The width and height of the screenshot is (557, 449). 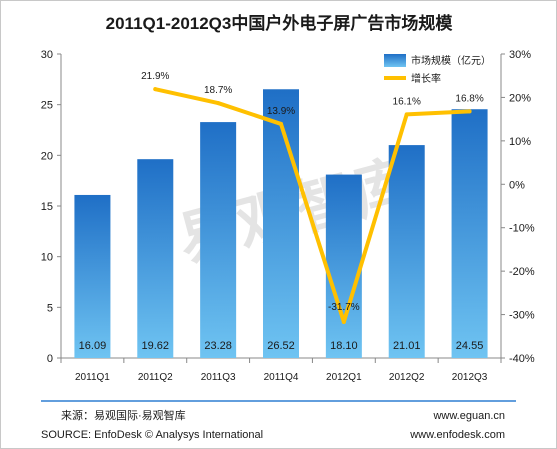 What do you see at coordinates (520, 55) in the screenshot?
I see `y-right-tick-label: 30%` at bounding box center [520, 55].